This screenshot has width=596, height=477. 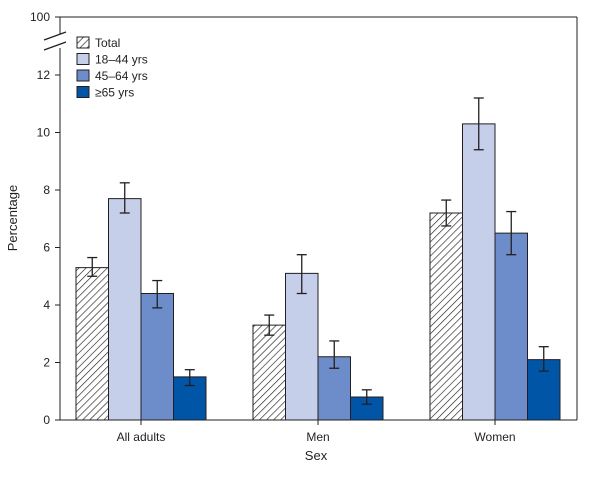 I want to click on legend-label: Total, so click(x=107, y=43).